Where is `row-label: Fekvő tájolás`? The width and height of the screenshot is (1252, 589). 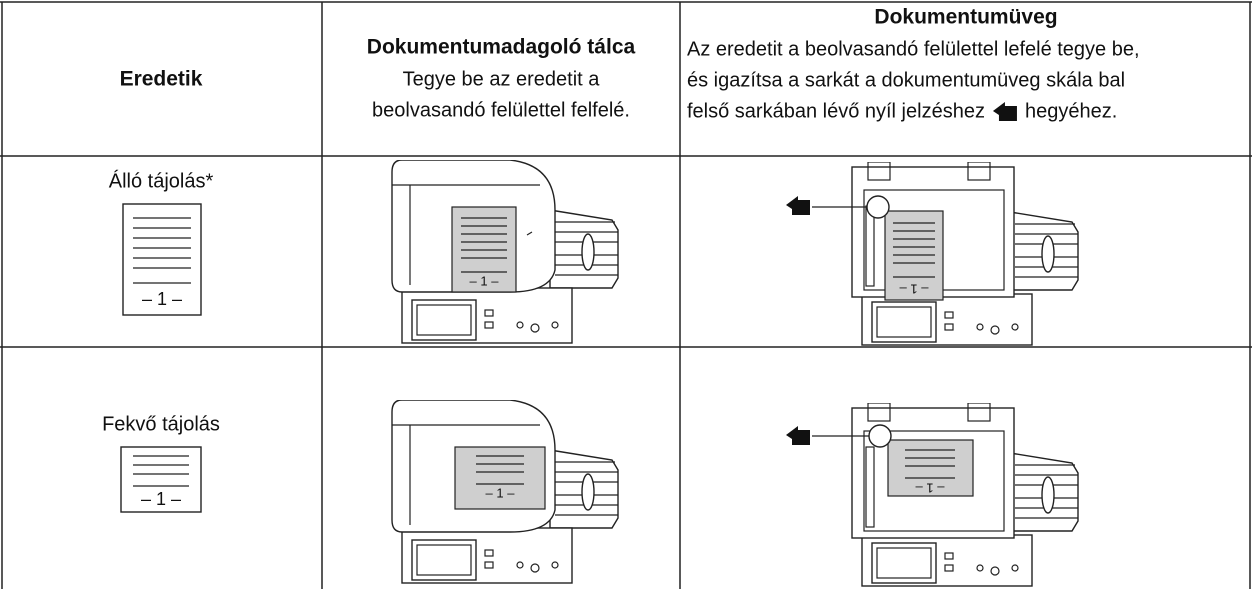 row-label: Fekvő tájolás is located at coordinates (161, 424).